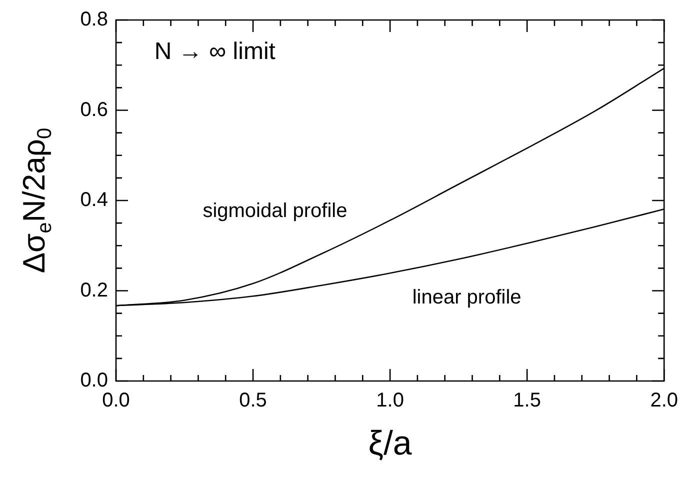  Describe the element at coordinates (275, 211) in the screenshot. I see `annotation: sigmoidal profile` at that location.